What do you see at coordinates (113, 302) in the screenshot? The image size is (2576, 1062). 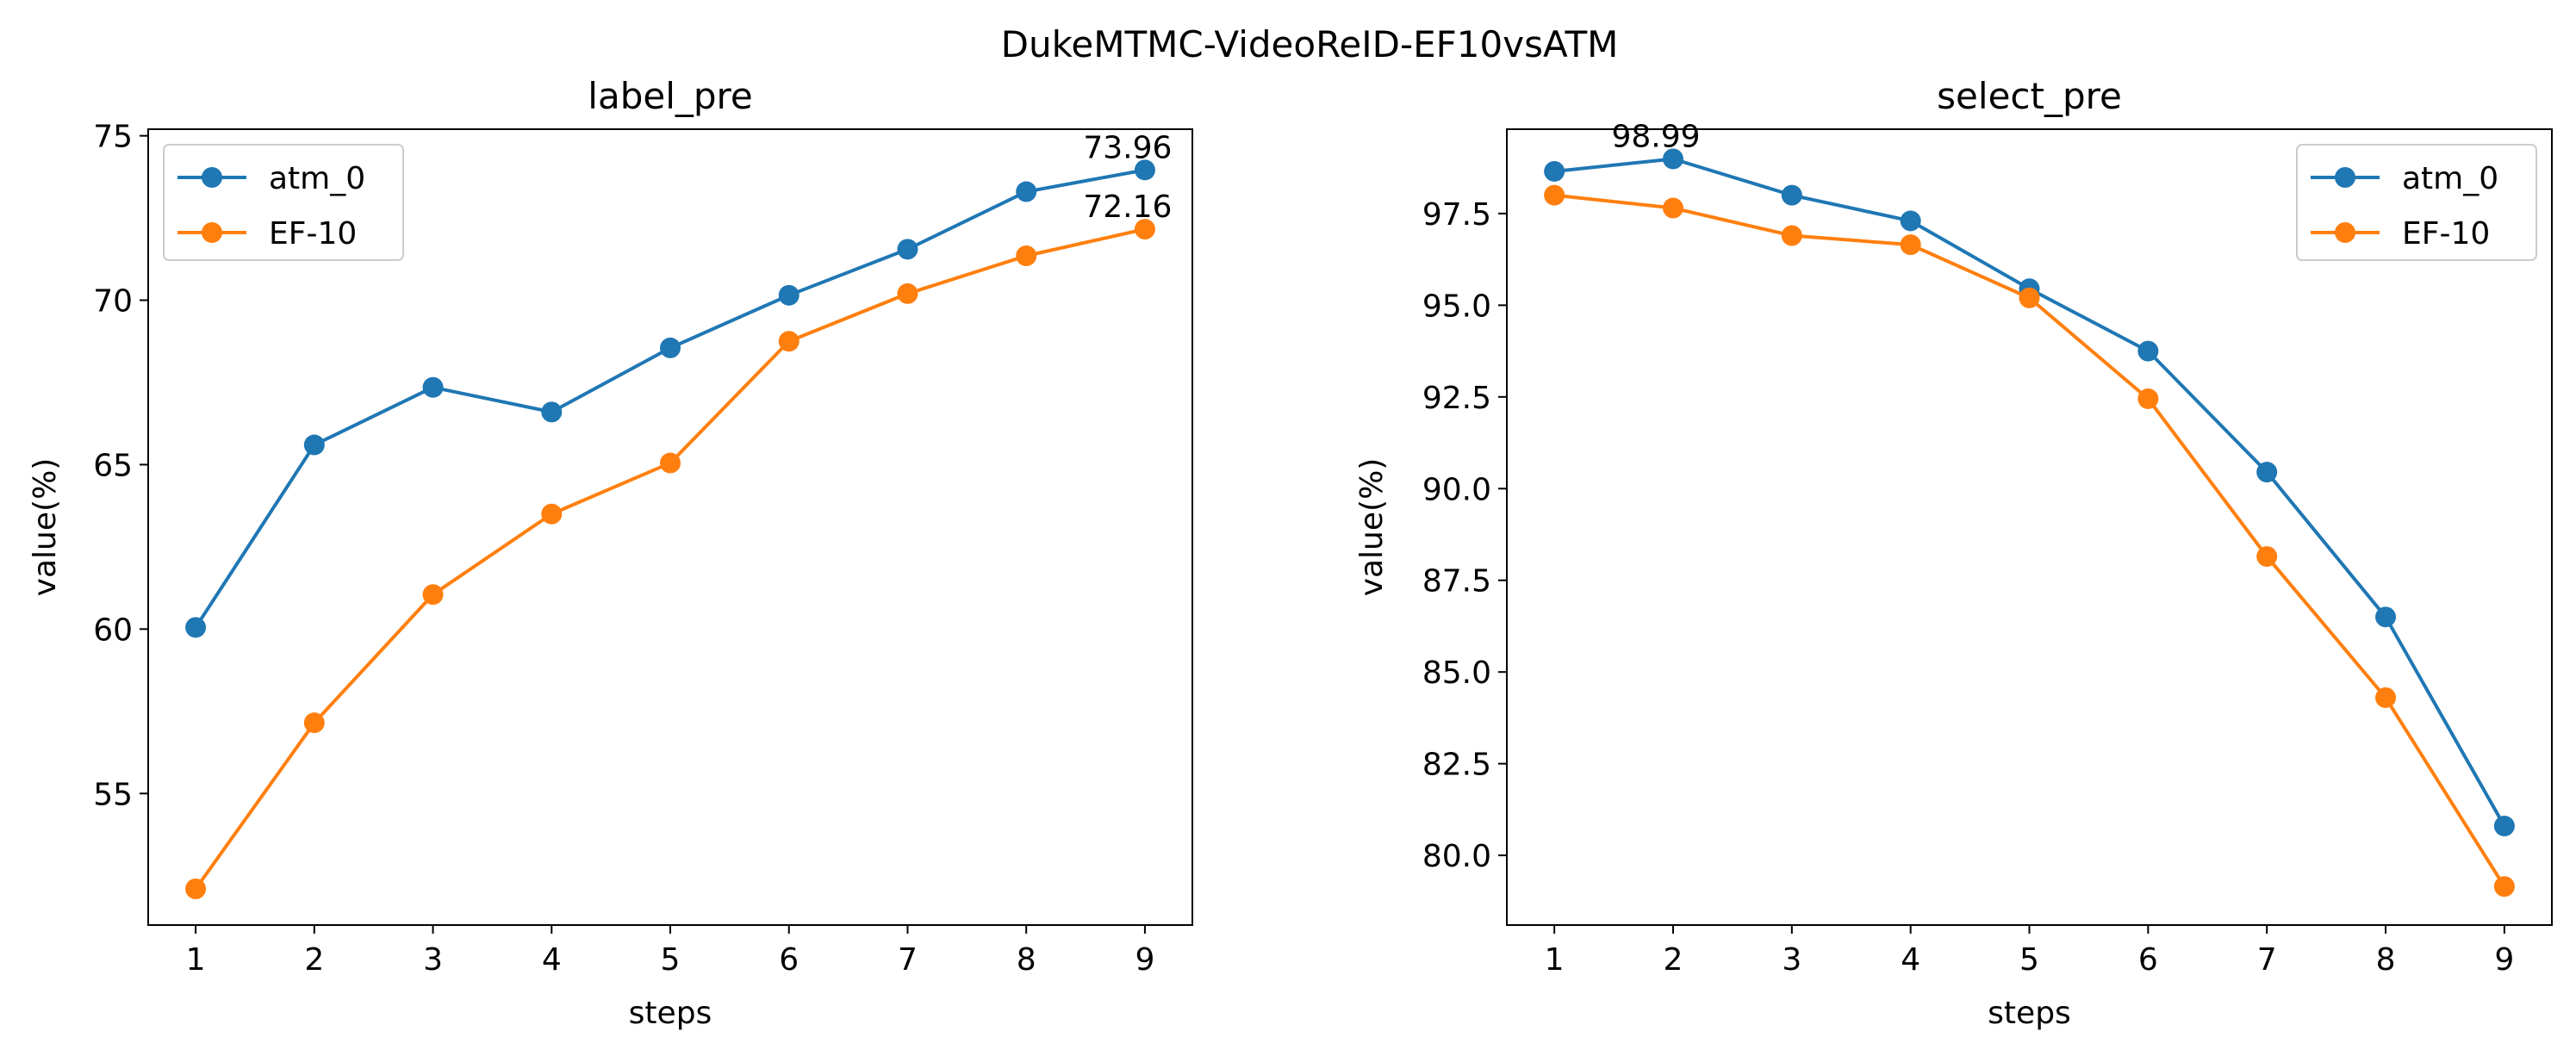 I see `y-tick-label: 70` at bounding box center [113, 302].